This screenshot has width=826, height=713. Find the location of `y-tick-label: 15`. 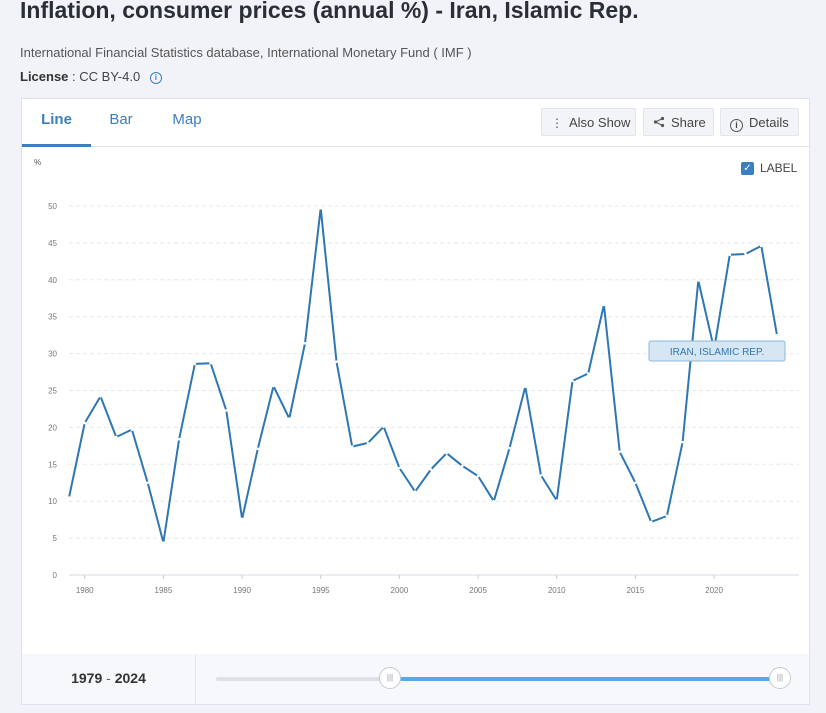

y-tick-label: 15 is located at coordinates (52, 464).